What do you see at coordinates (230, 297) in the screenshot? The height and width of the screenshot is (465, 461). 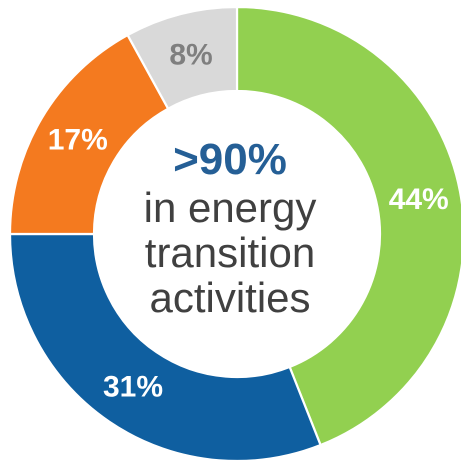 I see `center-line-3: activities` at bounding box center [230, 297].